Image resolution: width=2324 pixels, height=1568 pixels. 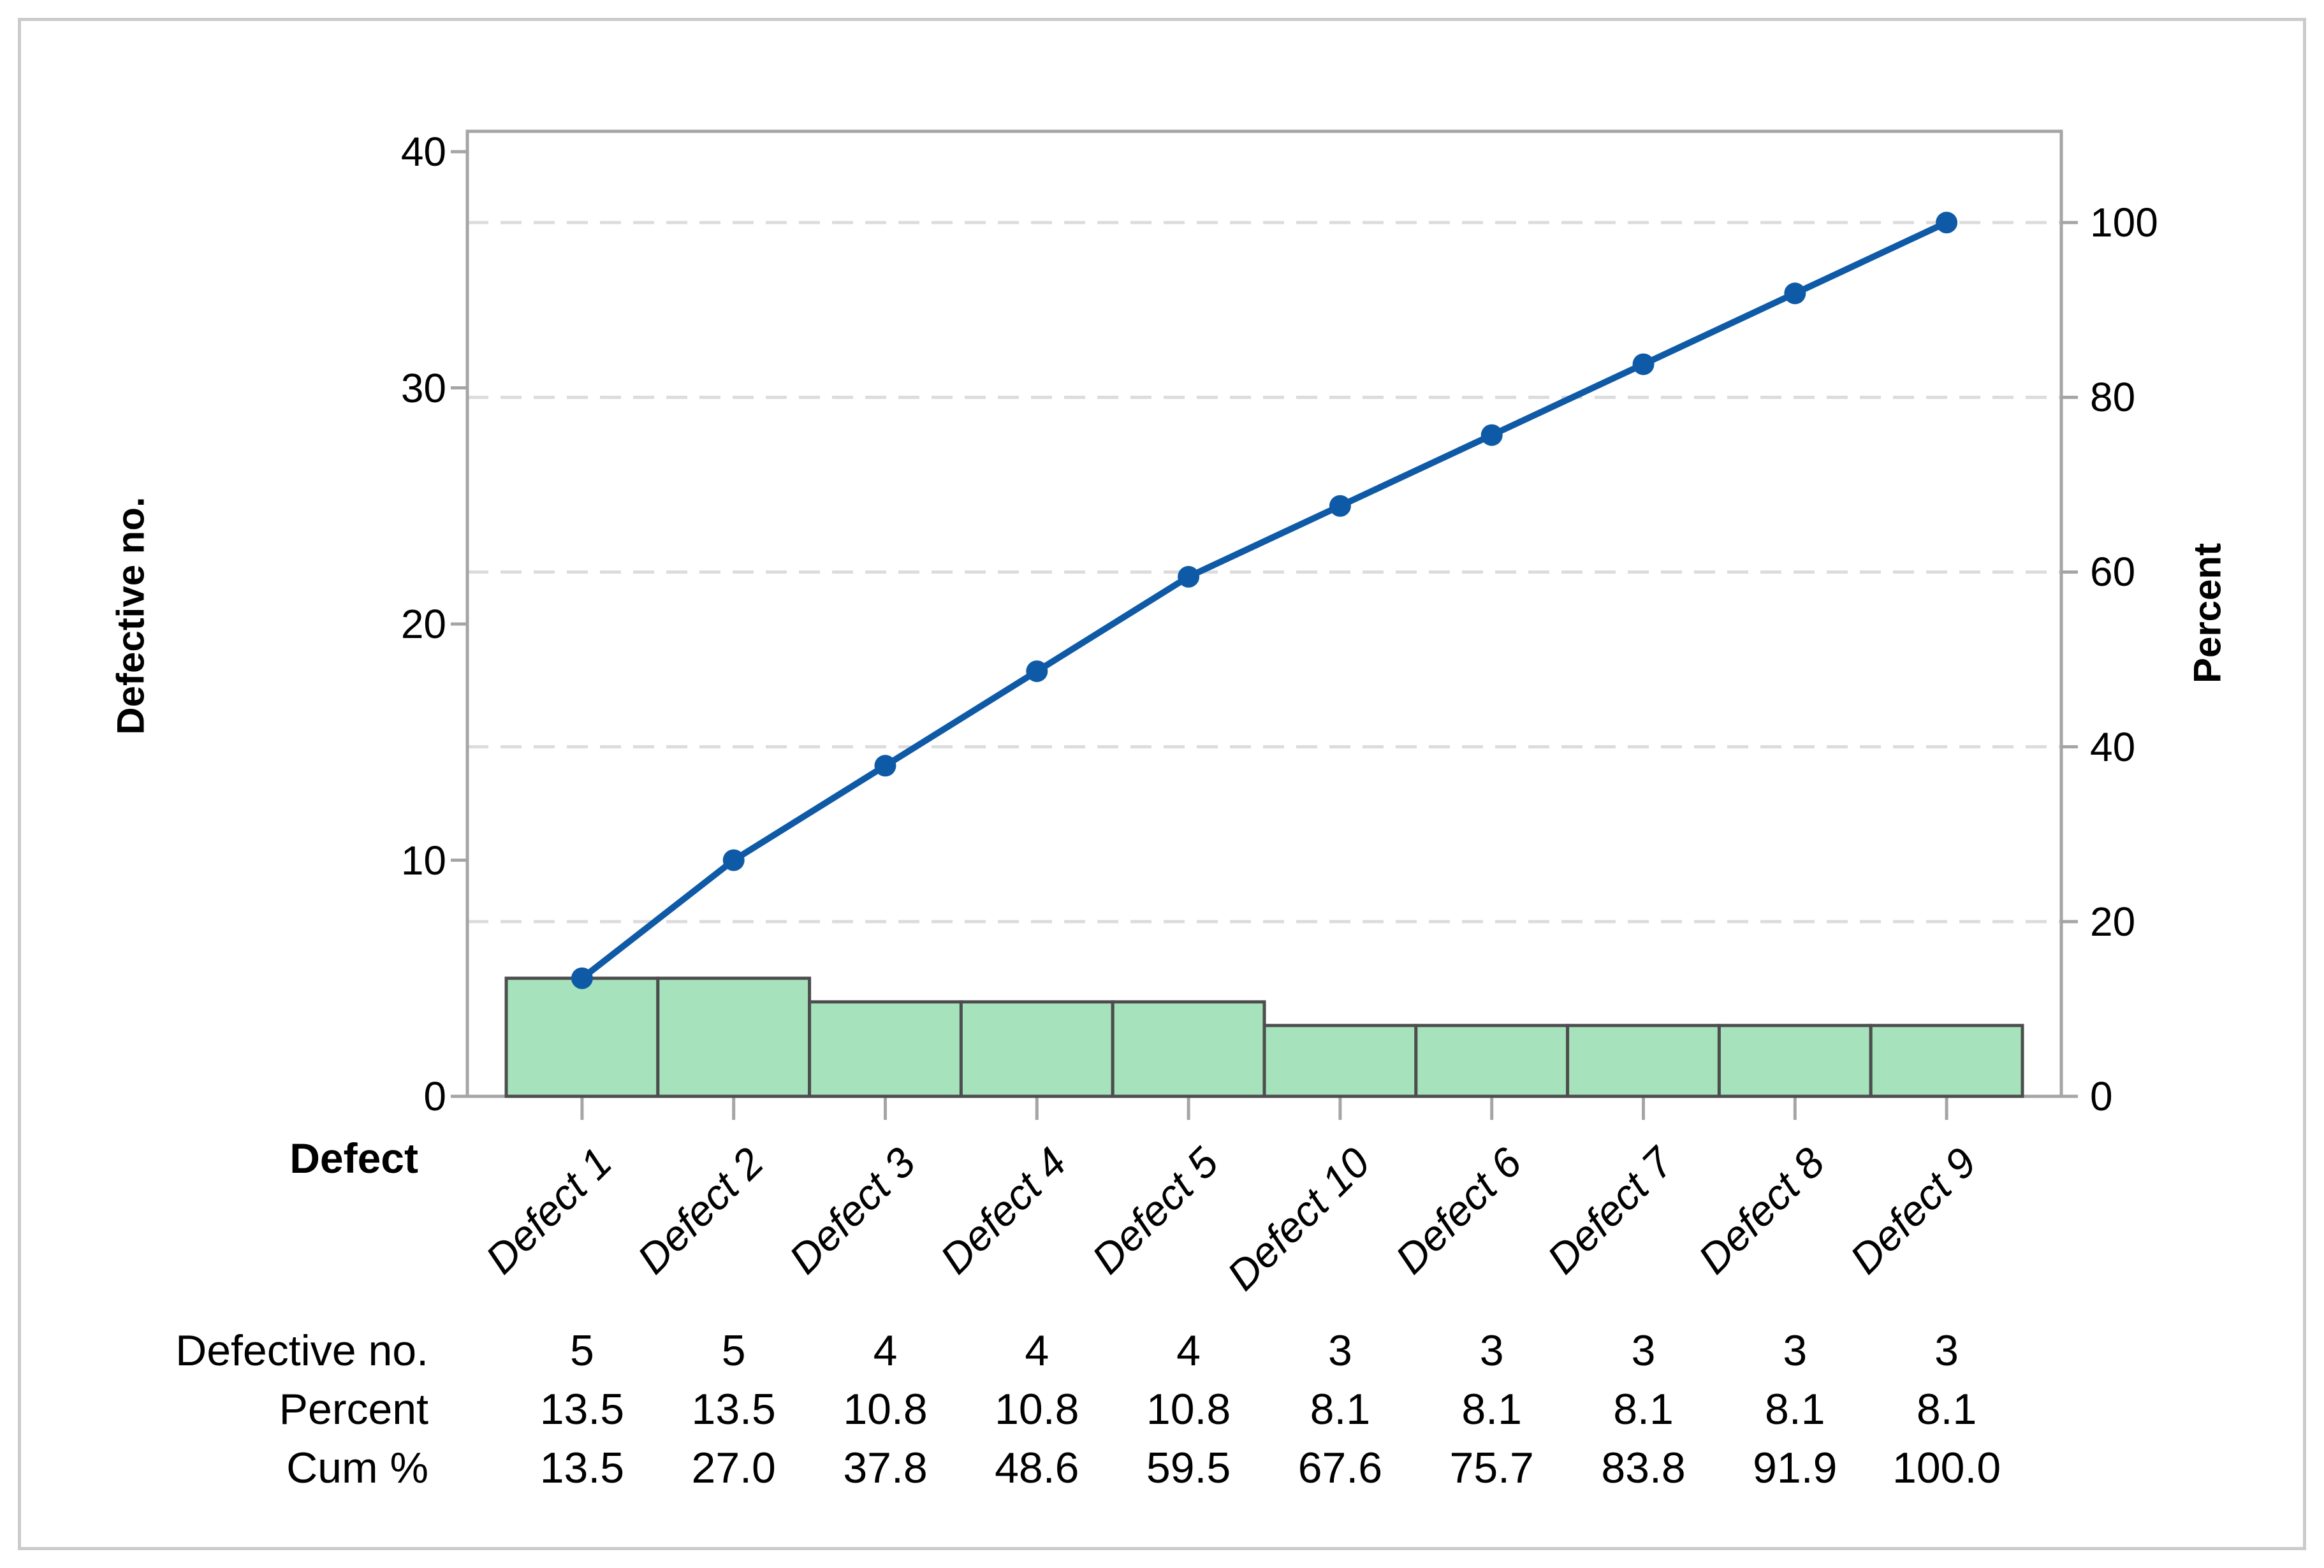 I want to click on table-cell: 48.6, so click(x=1037, y=1468).